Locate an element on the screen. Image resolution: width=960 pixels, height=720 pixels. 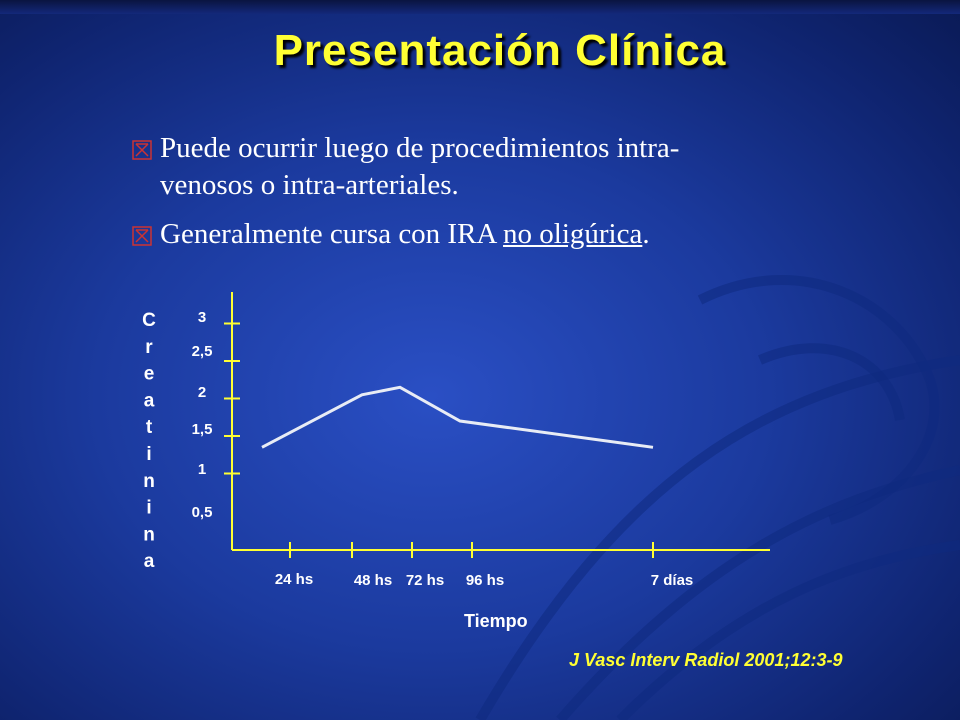
x-tick-label: 72 hs is located at coordinates (425, 580).